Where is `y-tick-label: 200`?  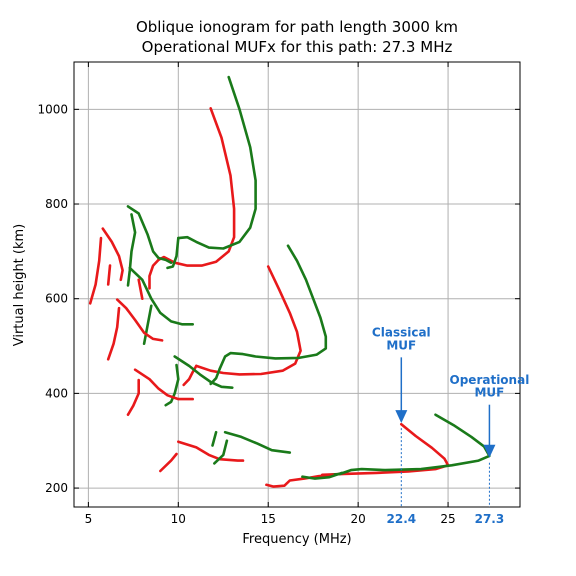
y-tick-label: 200 is located at coordinates (56, 488).